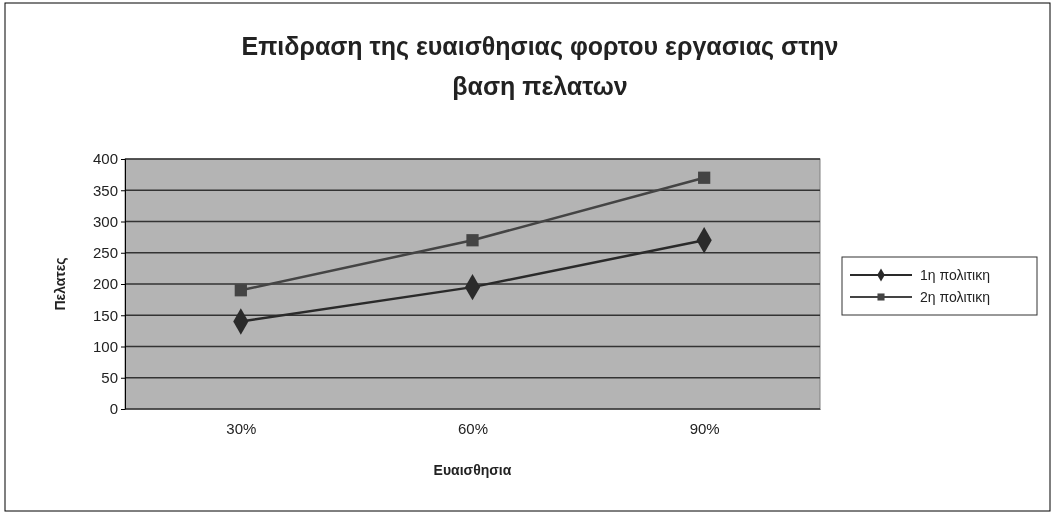  I want to click on y-tick-label: 150, so click(105, 315).